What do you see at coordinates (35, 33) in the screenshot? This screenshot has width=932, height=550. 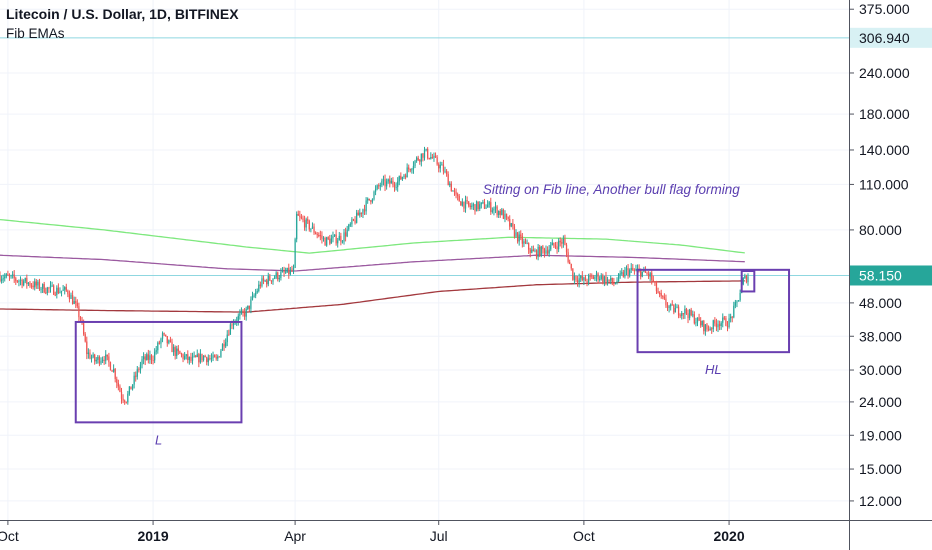 I see `indicator-label: Fib EMAs` at bounding box center [35, 33].